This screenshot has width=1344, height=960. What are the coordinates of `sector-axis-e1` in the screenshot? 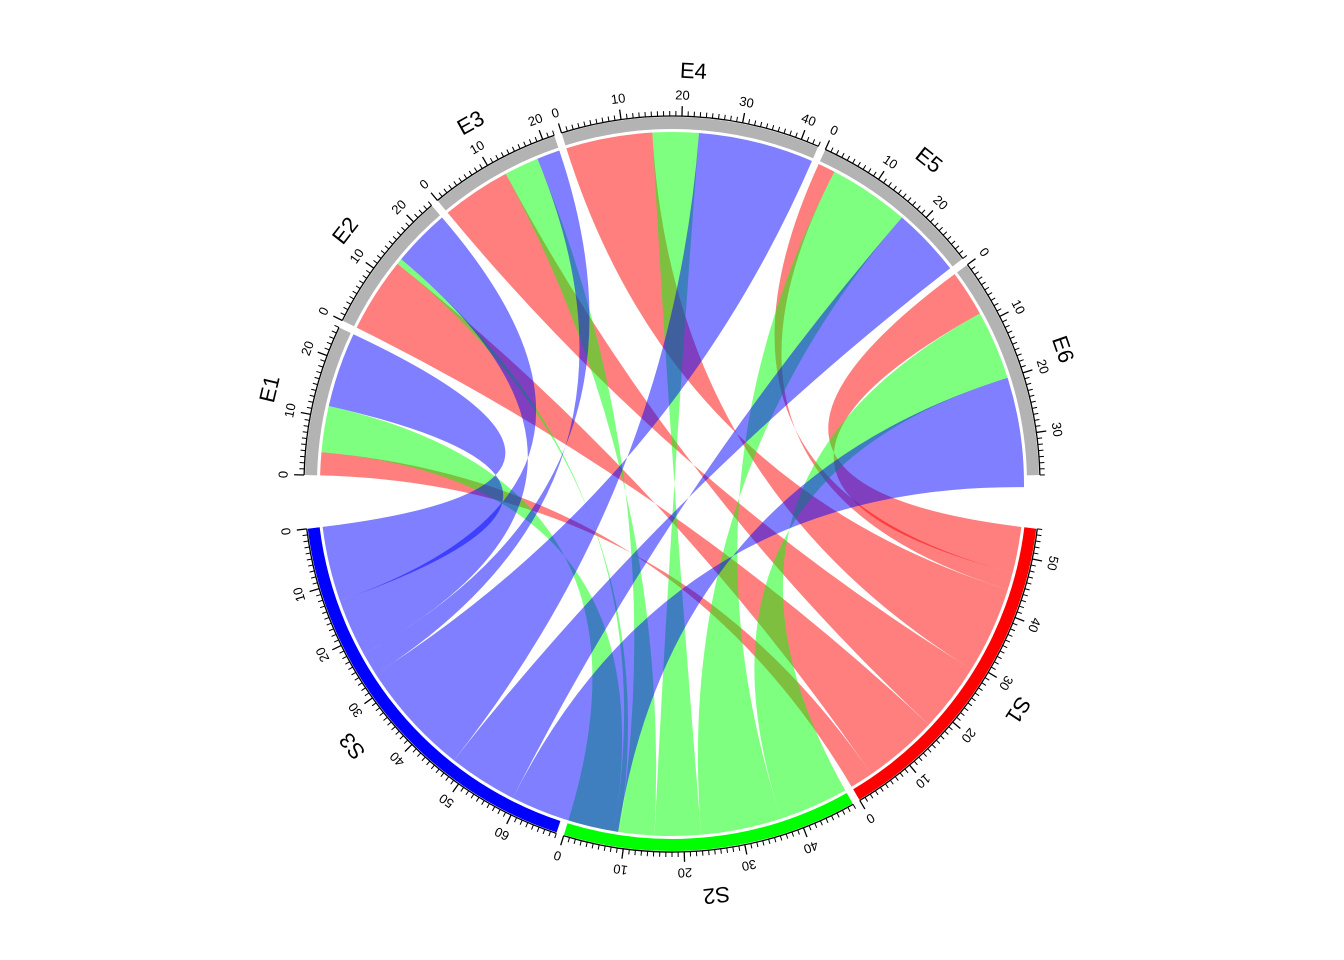 It's located at (321, 401).